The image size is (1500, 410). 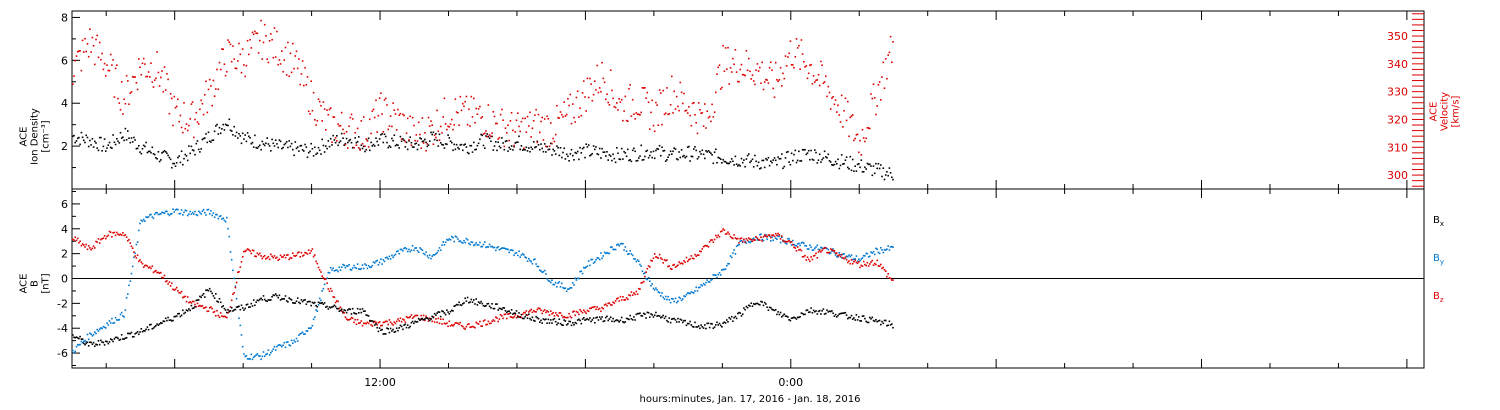 I want to click on ion-density-series, so click(x=483, y=149).